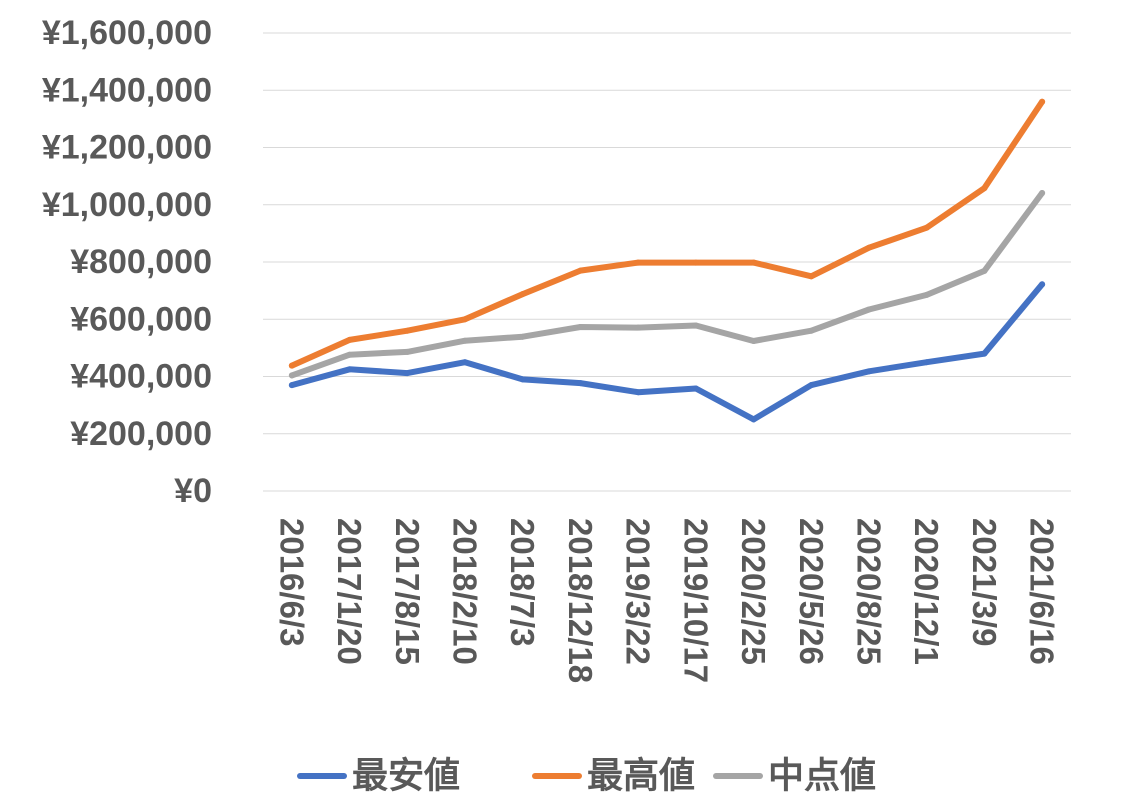 The height and width of the screenshot is (808, 1124). I want to click on y-tick-label: ¥1,600,000, so click(127, 33).